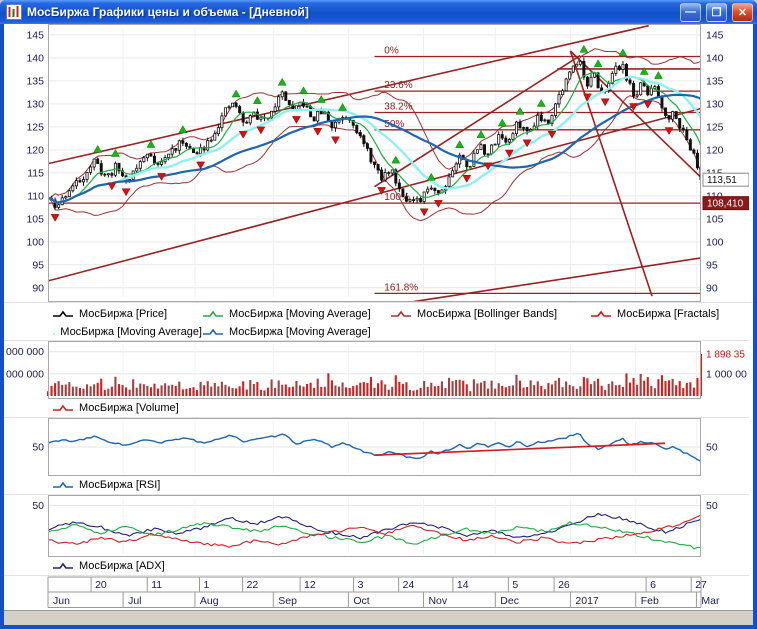 The height and width of the screenshot is (629, 757). I want to click on svg-text: Mar, so click(710, 601).